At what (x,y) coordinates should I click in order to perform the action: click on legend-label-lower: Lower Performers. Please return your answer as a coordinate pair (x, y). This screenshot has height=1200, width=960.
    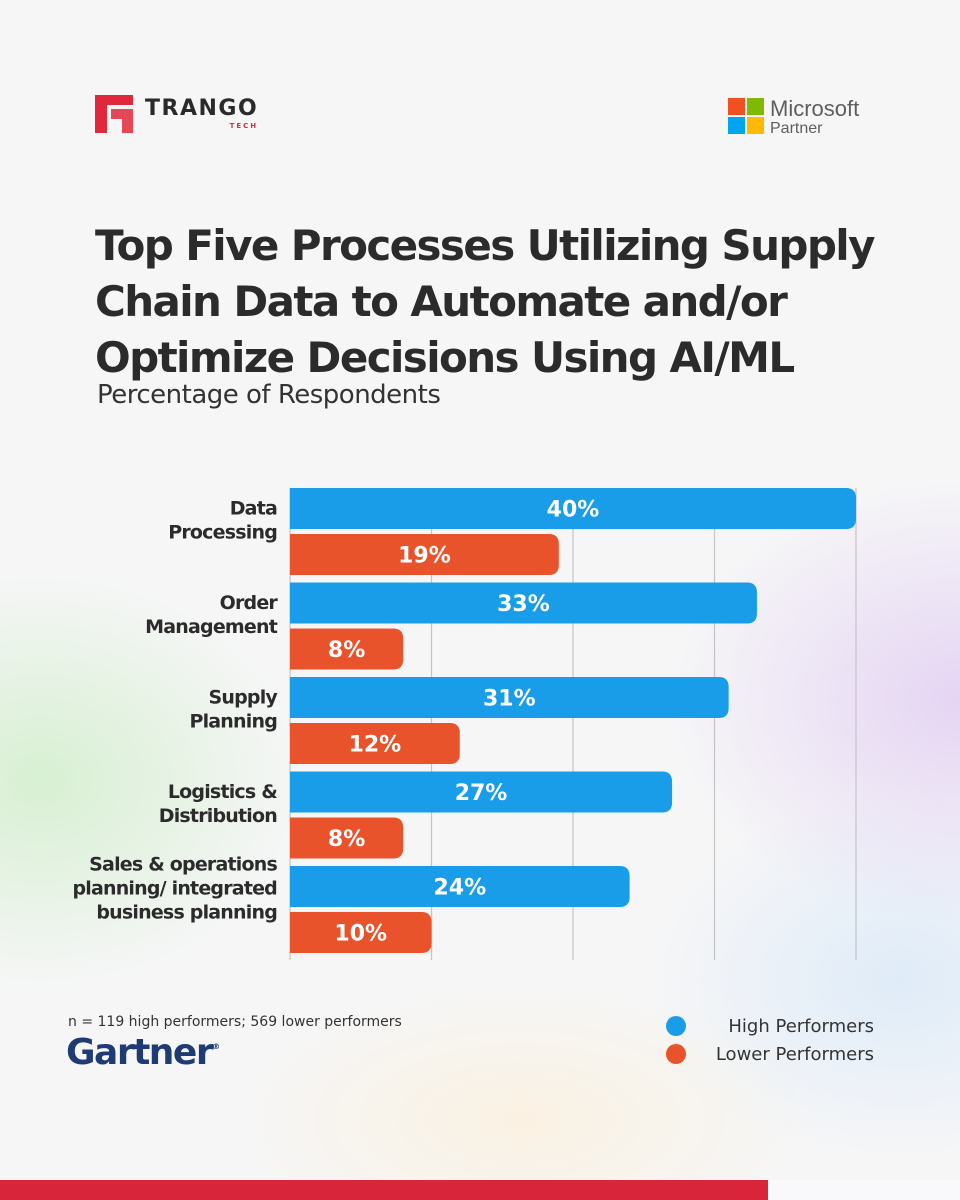
    Looking at the image, I should click on (794, 1054).